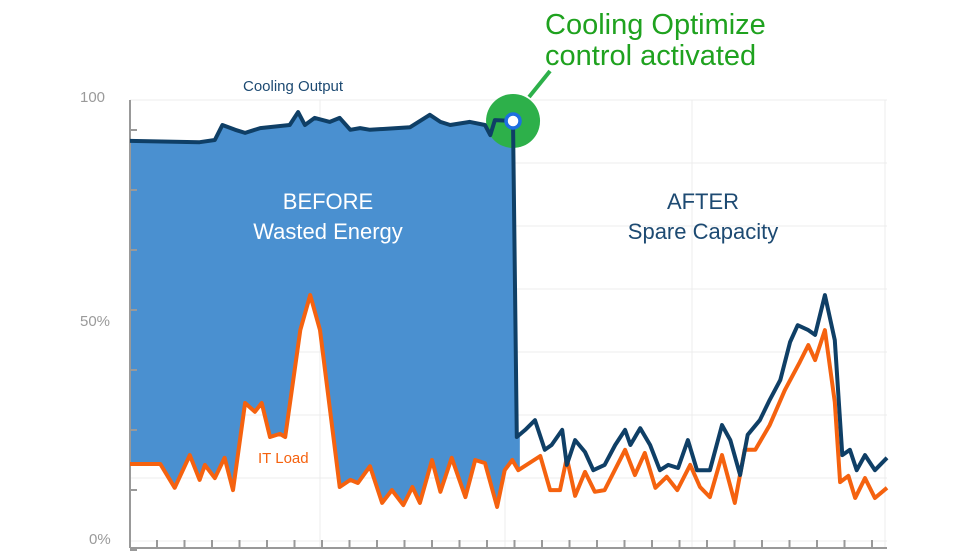 This screenshot has width=980, height=560. What do you see at coordinates (95, 321) in the screenshot?
I see `y-tick-label-50: 50%` at bounding box center [95, 321].